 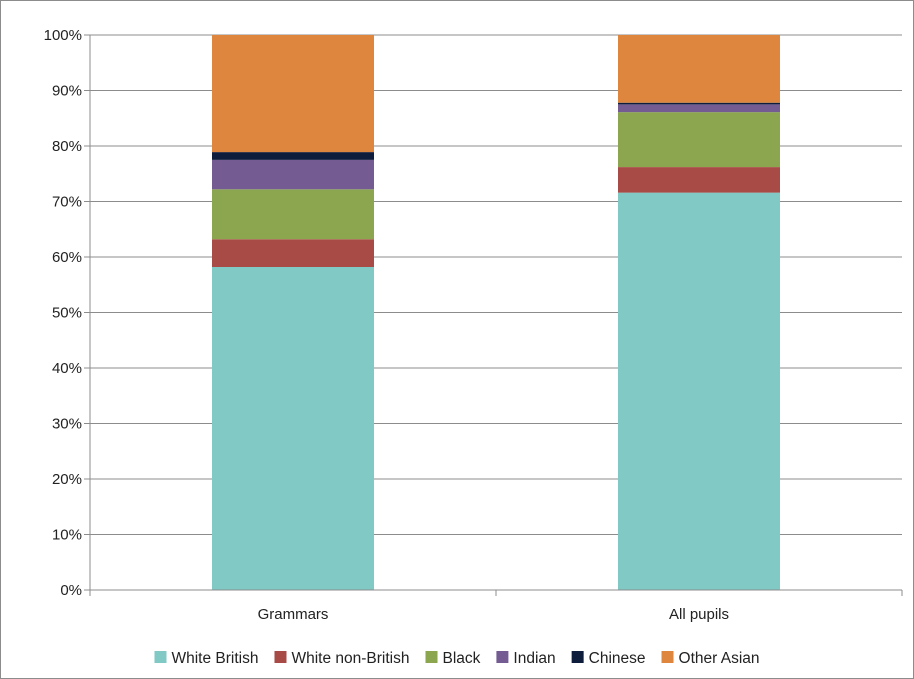 What do you see at coordinates (67, 257) in the screenshot?
I see `y-tick-label: 60%` at bounding box center [67, 257].